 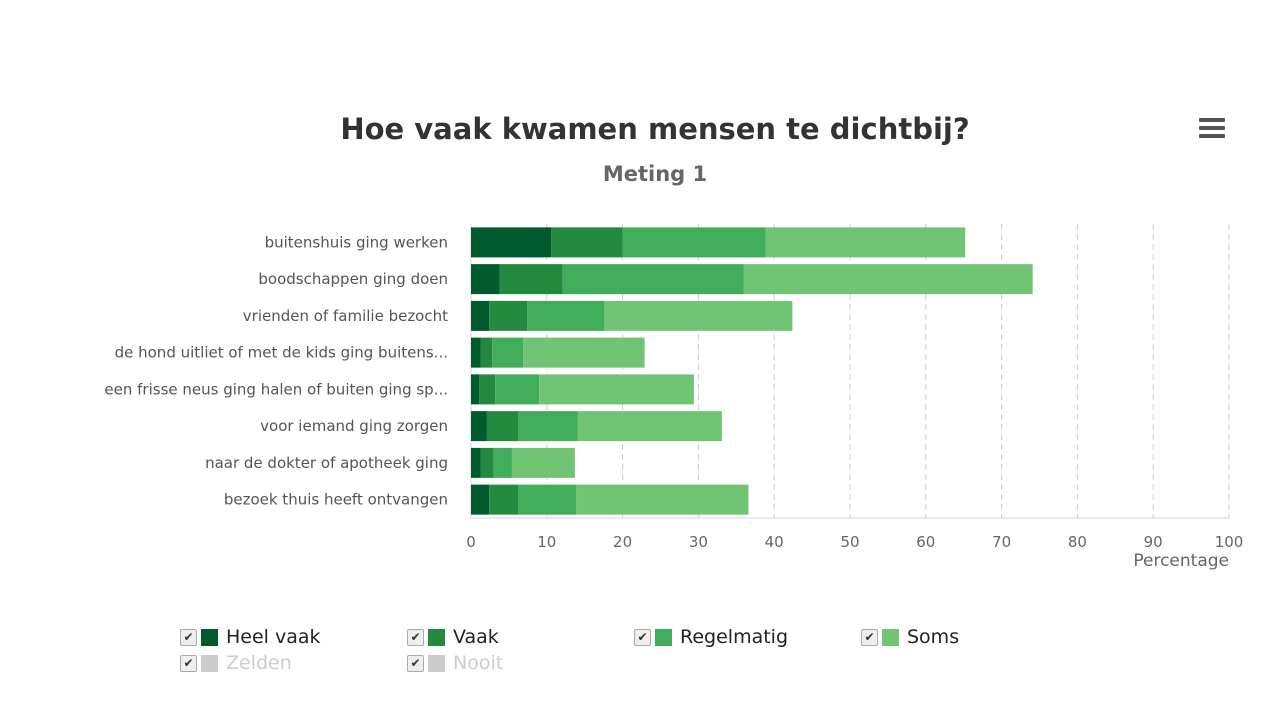 What do you see at coordinates (336, 500) in the screenshot?
I see `category-label: bezoek thuis heeft ontvangen` at bounding box center [336, 500].